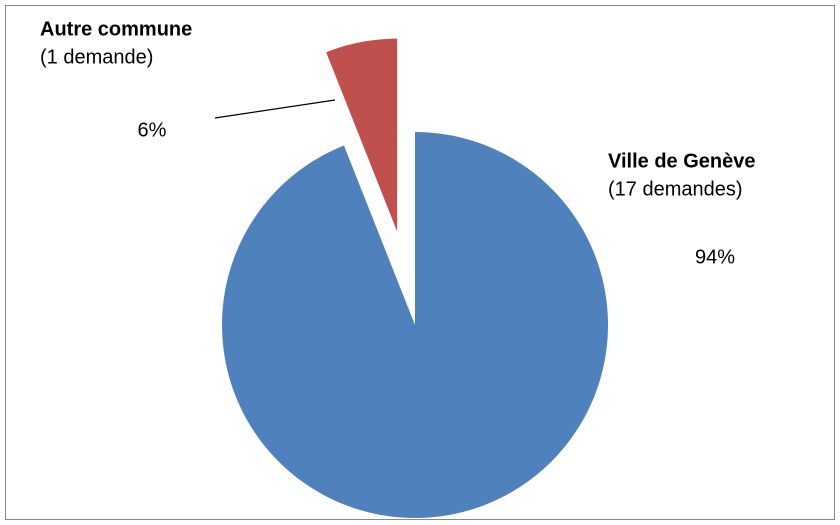  What do you see at coordinates (682, 161) in the screenshot?
I see `slice-label: Ville de Genève` at bounding box center [682, 161].